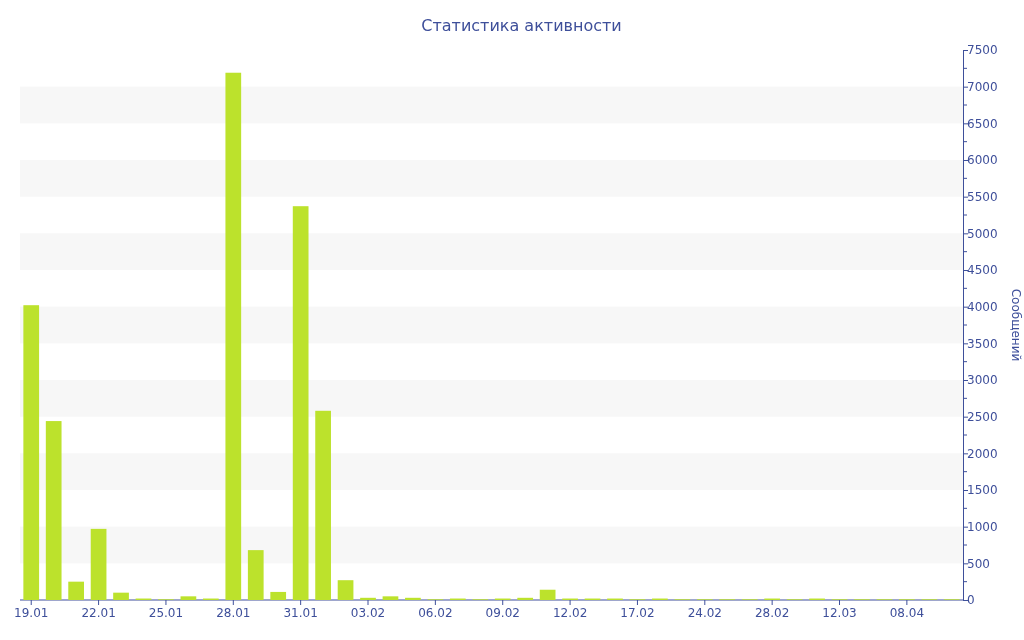 The image size is (1024, 640). Describe the element at coordinates (31, 612) in the screenshot. I see `x-tick-label: 19.01` at that location.